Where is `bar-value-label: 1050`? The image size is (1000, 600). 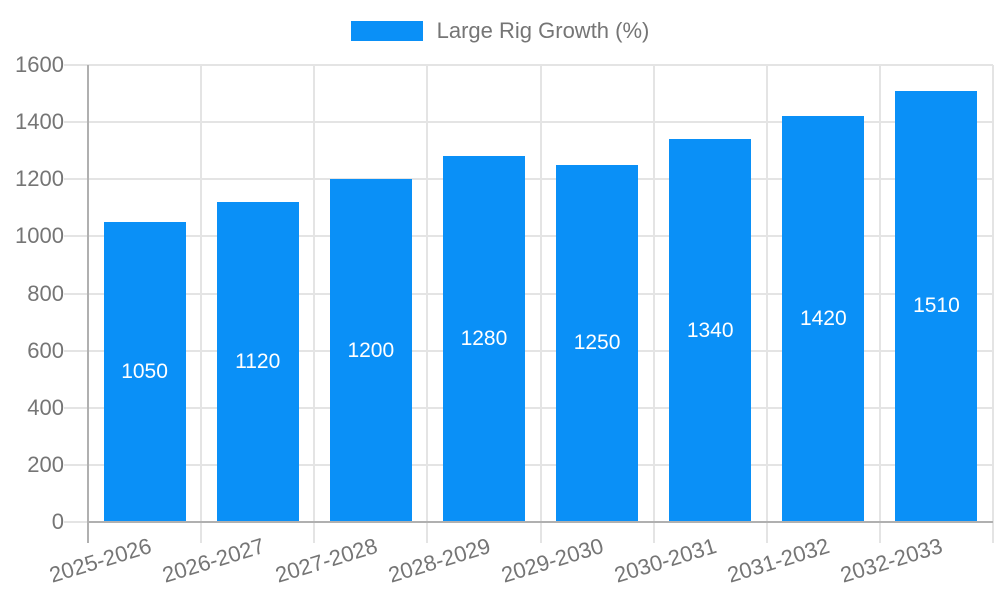
bar-value-label: 1050 is located at coordinates (144, 372).